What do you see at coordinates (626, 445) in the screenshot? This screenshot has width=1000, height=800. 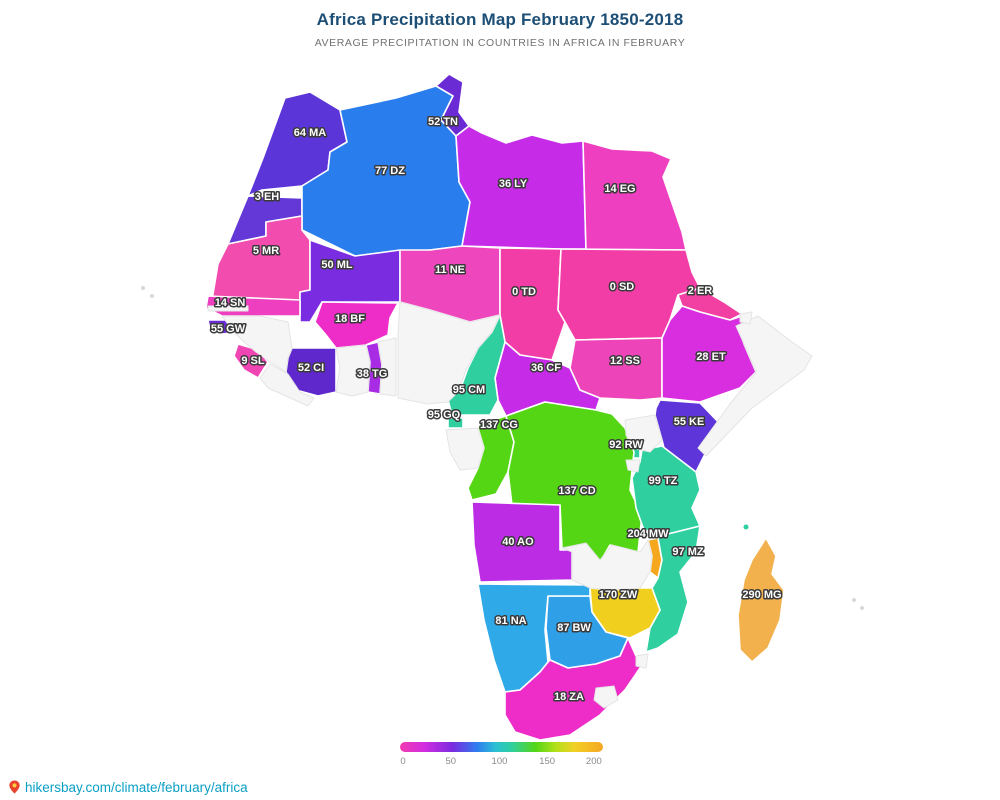 I see `country-label-RW: 92 RW` at bounding box center [626, 445].